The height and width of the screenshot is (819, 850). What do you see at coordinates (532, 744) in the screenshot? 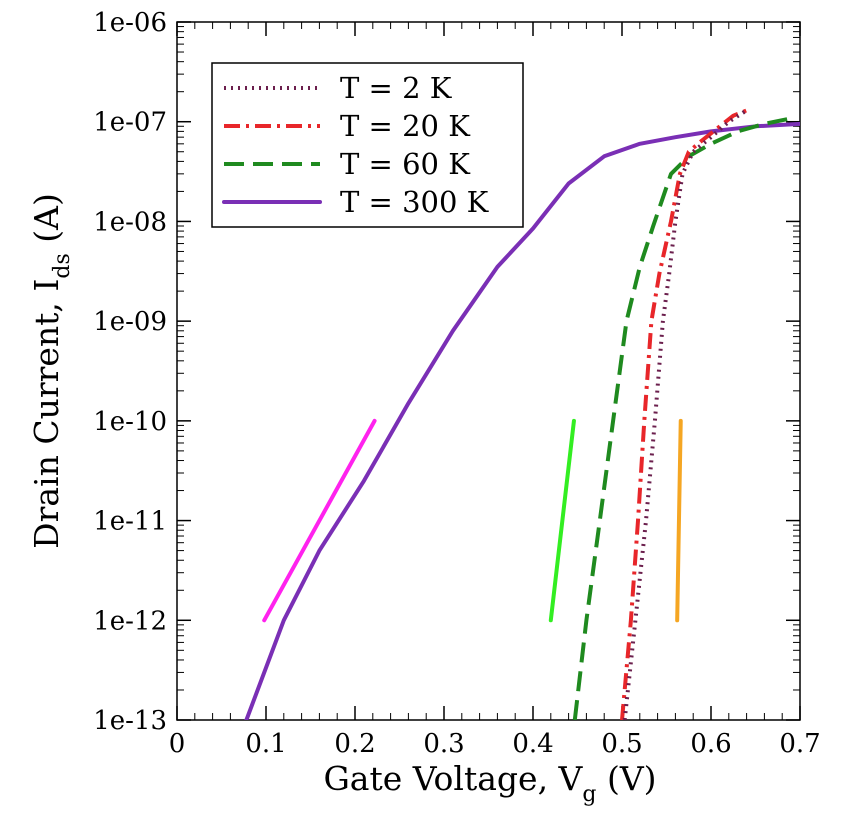
I see `x-tick-label: 0.4` at bounding box center [532, 744].